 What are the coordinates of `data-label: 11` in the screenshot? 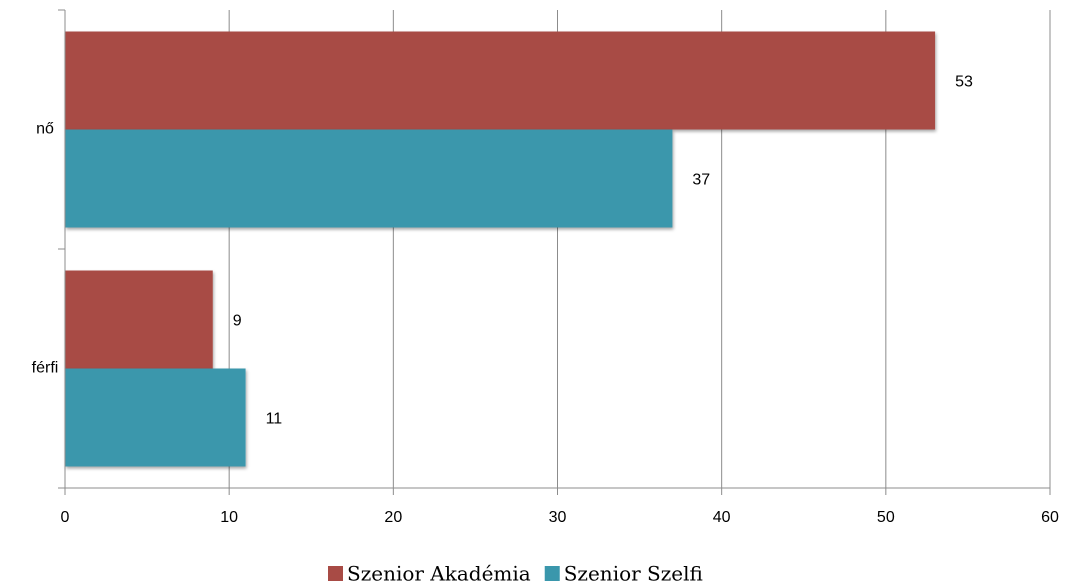 It's located at (274, 419).